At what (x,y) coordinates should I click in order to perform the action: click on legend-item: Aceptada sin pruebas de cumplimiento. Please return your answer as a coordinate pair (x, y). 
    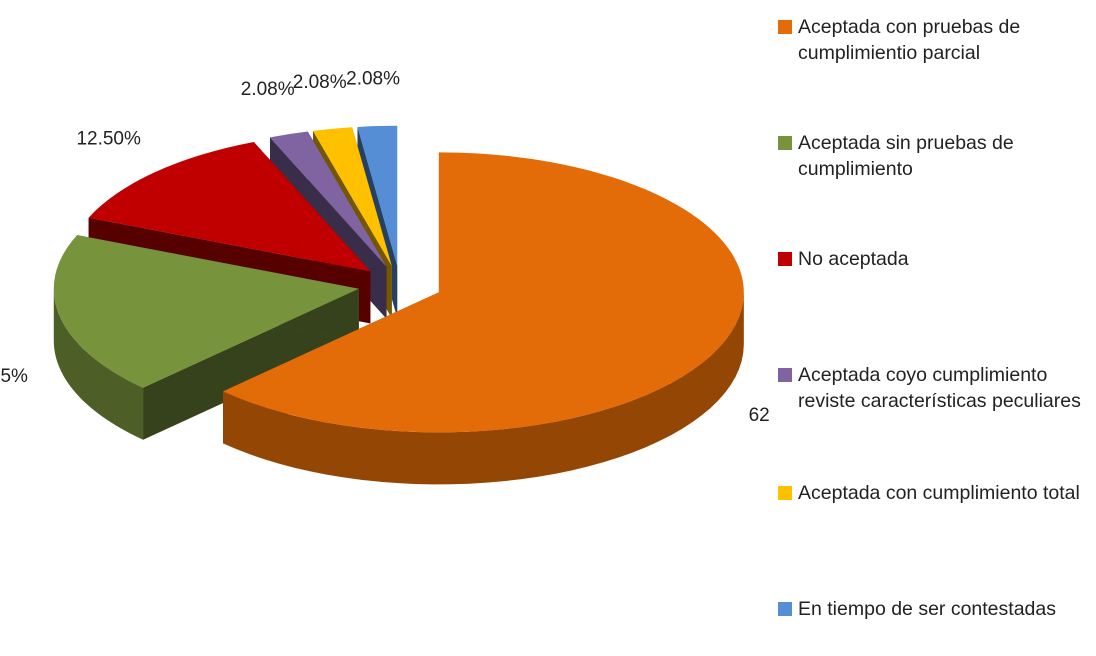
    Looking at the image, I should click on (934, 156).